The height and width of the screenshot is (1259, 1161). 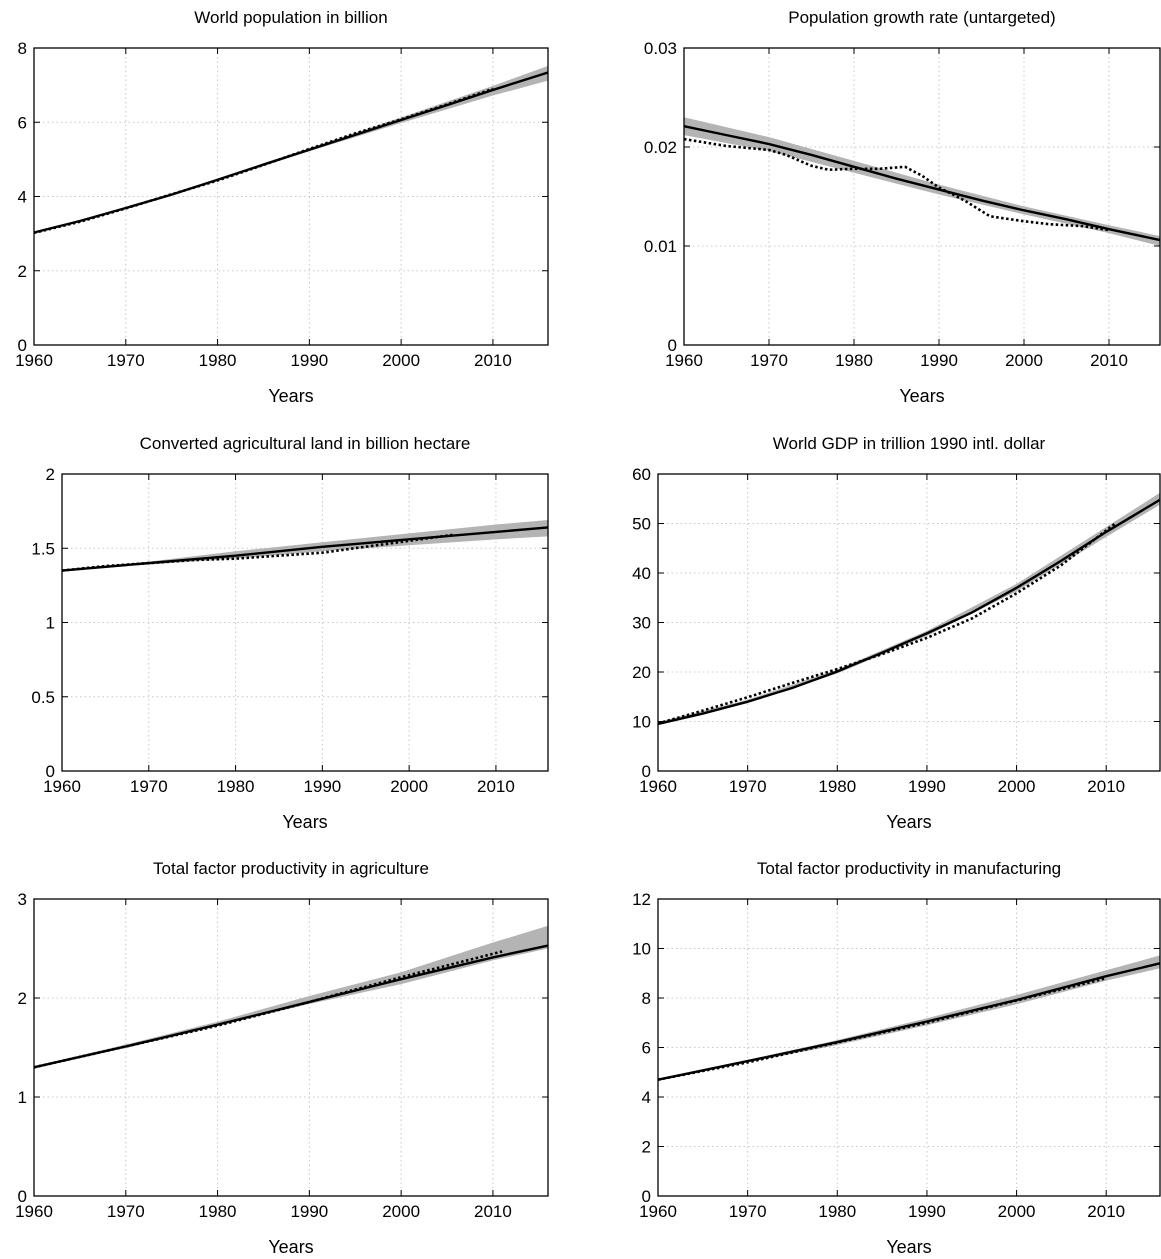 I want to click on y-tick-label: 30, so click(x=641, y=623).